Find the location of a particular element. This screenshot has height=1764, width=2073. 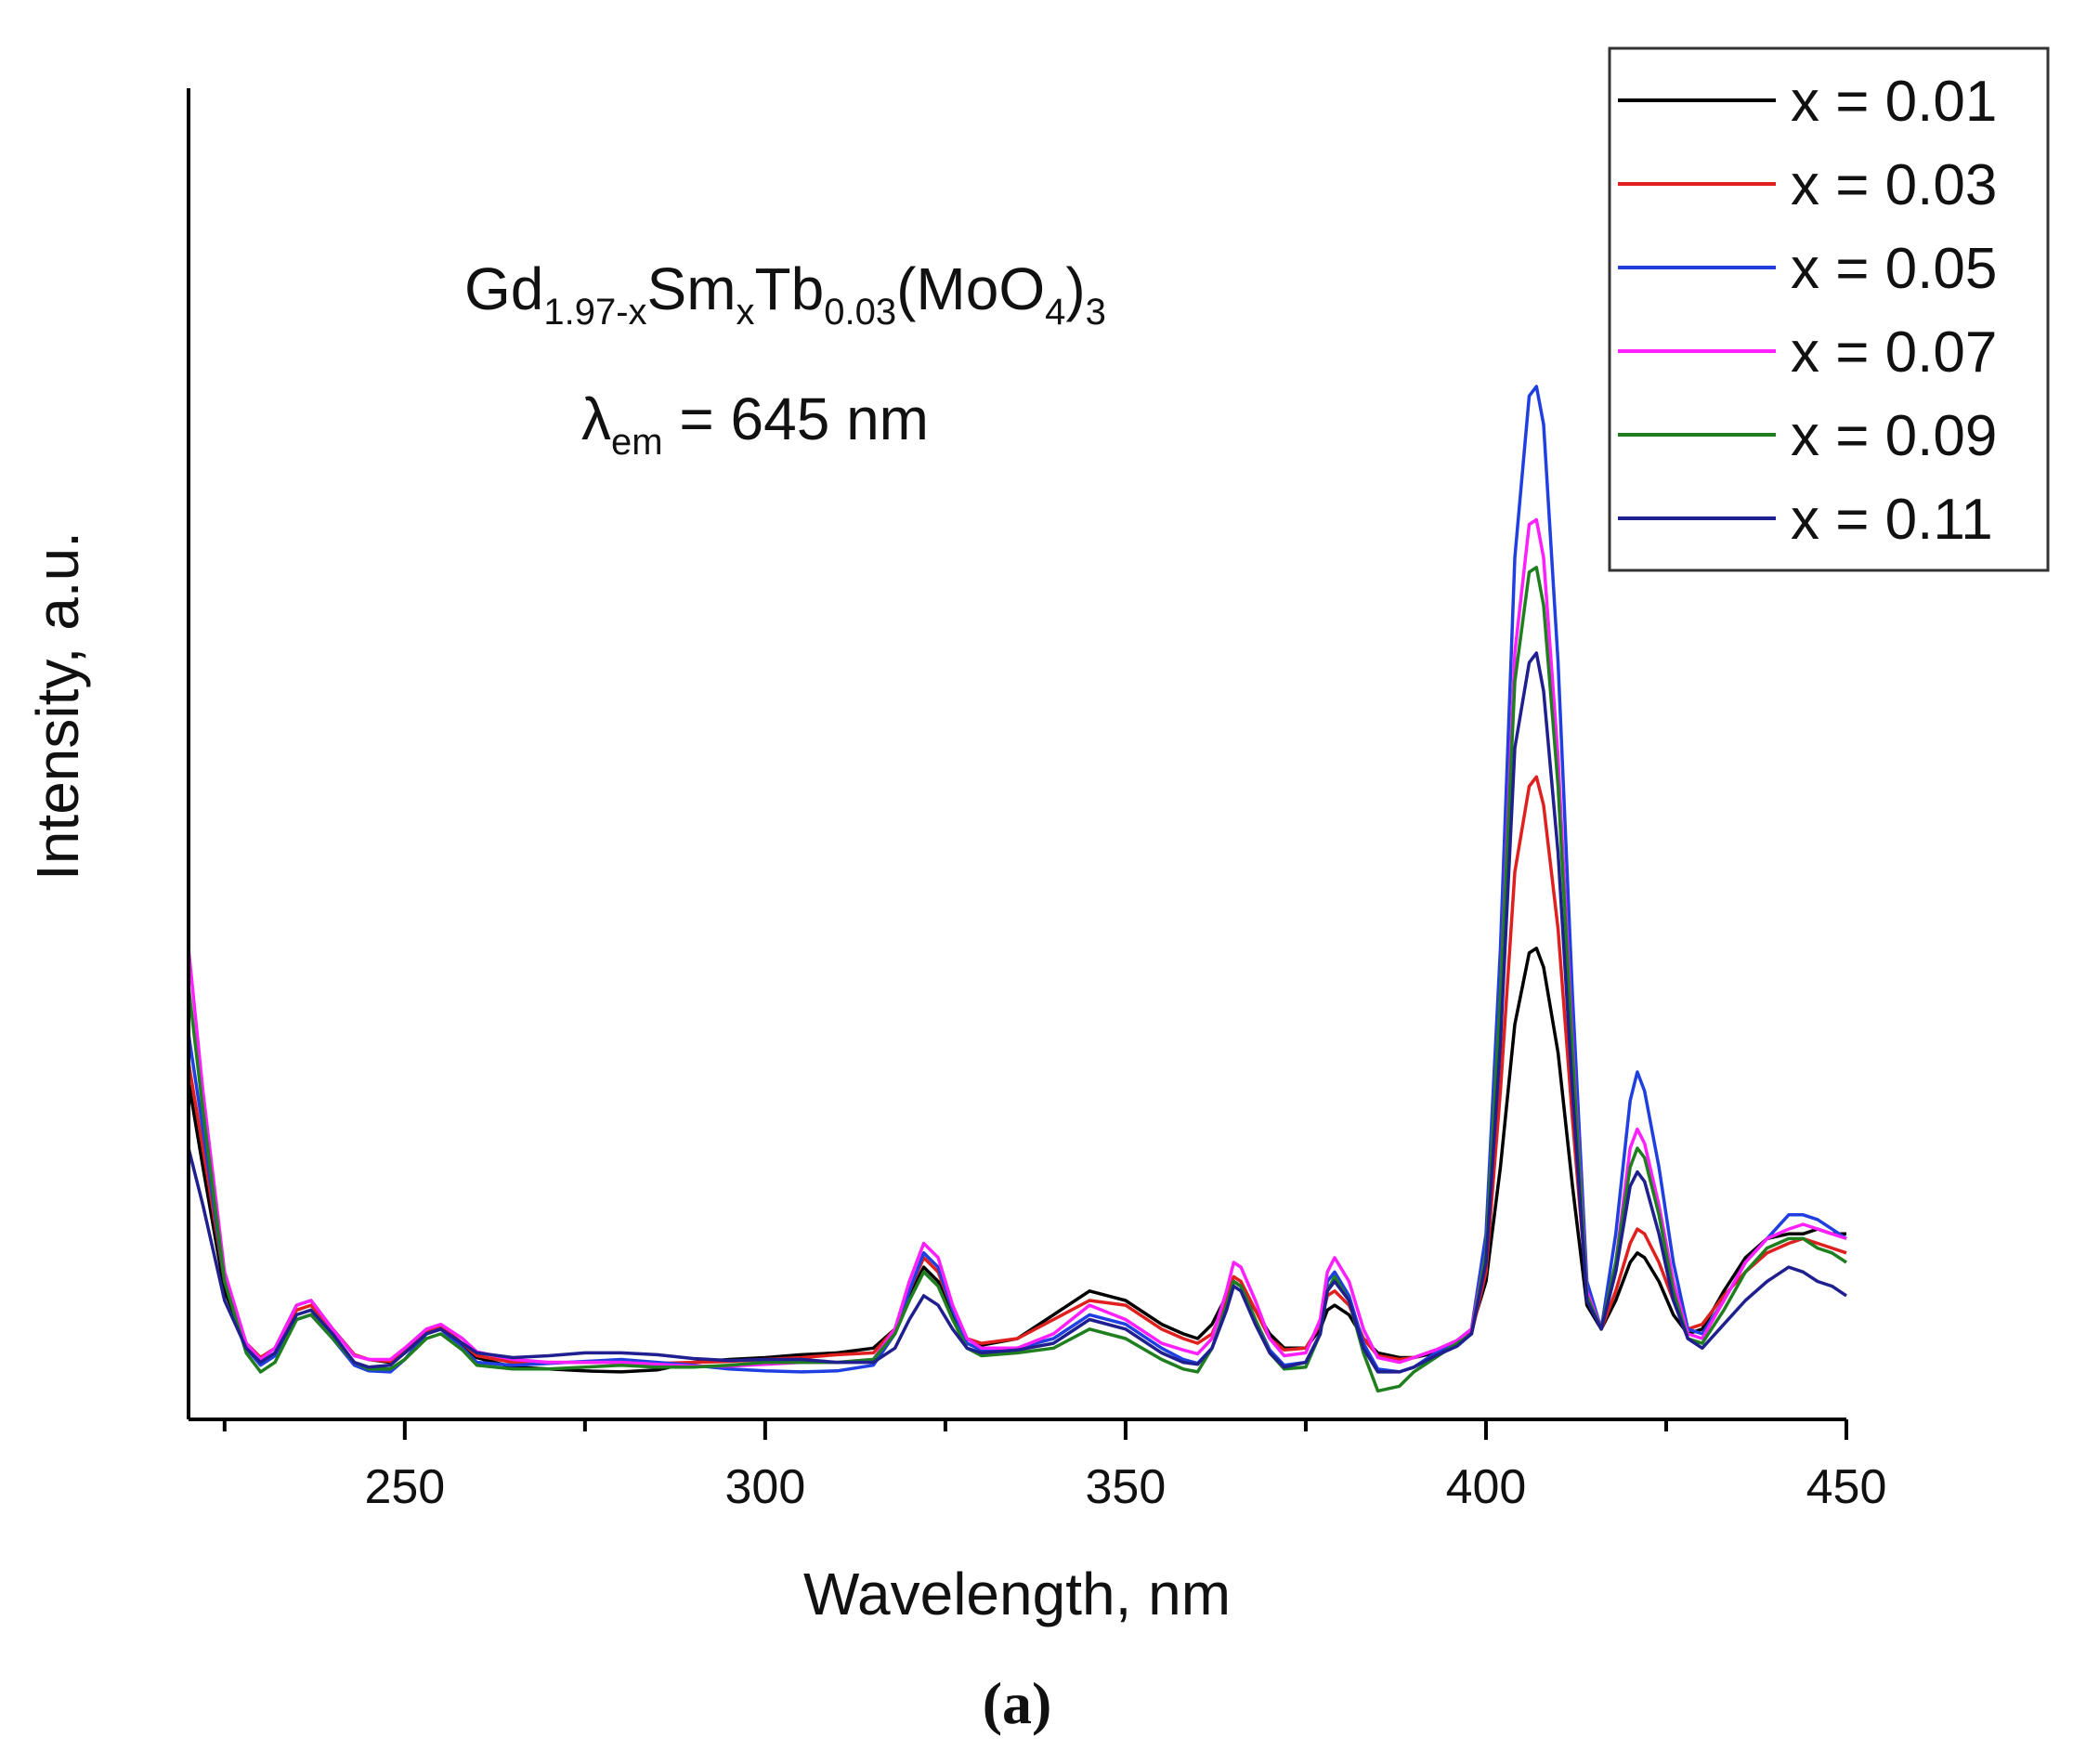

x-ticks: 250 300 350 400 450 is located at coordinates (1054, 1466).